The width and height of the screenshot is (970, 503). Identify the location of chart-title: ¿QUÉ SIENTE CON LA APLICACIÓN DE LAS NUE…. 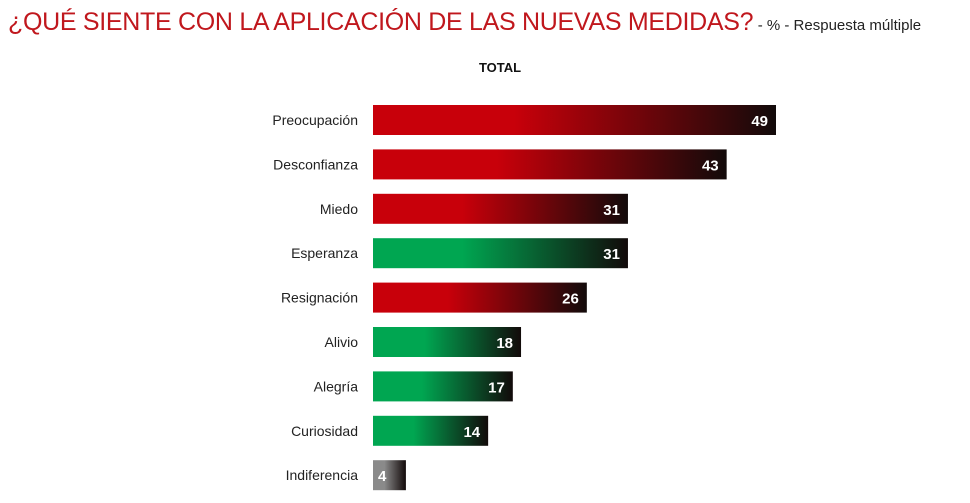
(464, 22).